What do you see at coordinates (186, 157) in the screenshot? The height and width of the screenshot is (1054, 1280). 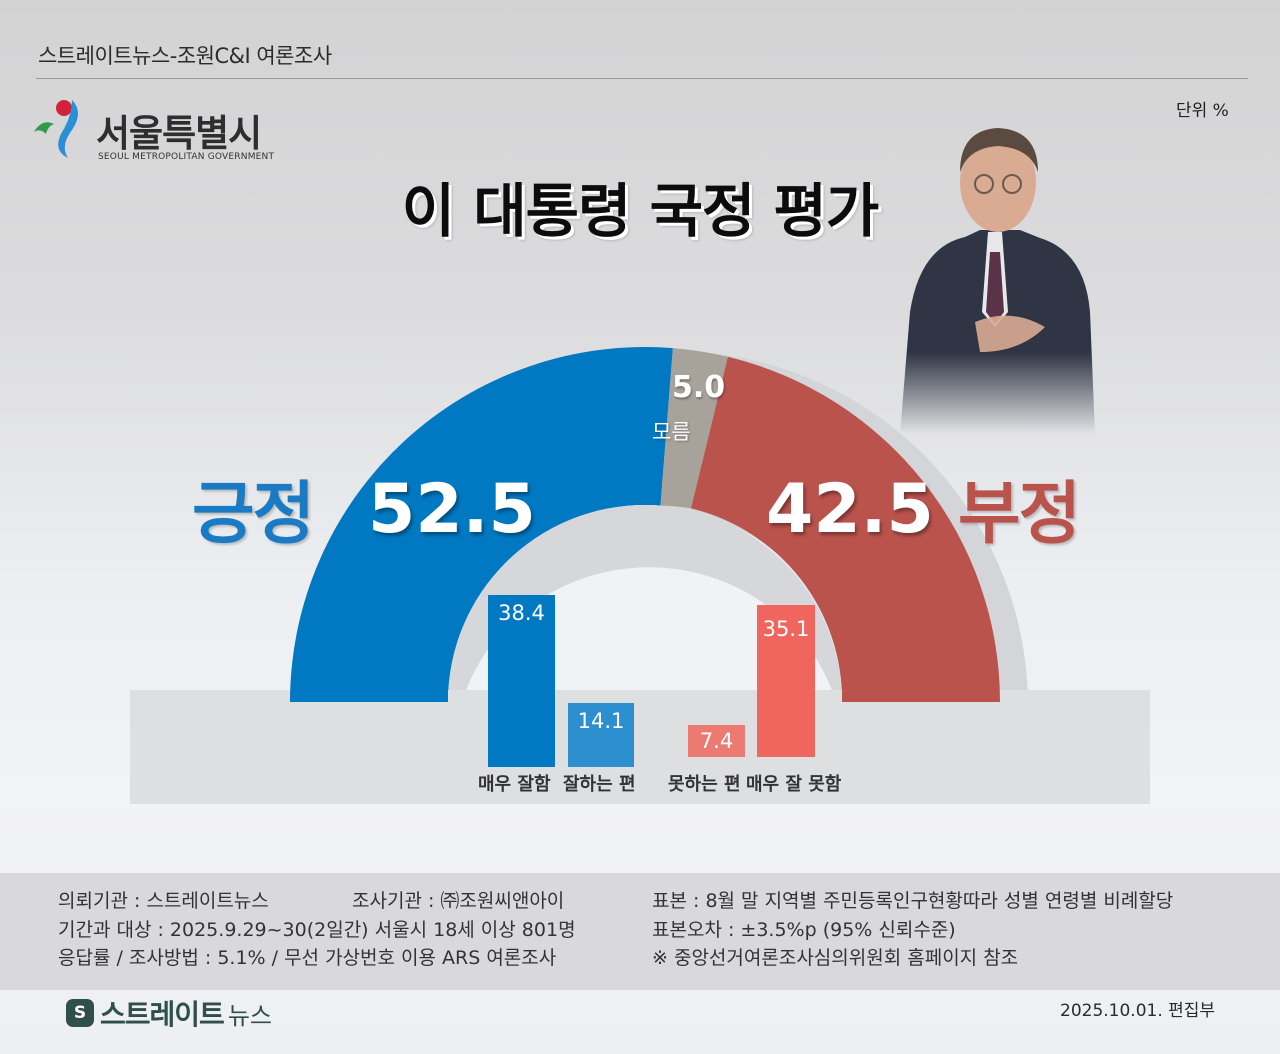 I see `seoul-logo-subtitle: SEOUL METROPOLITAN GOVERNMENT` at bounding box center [186, 157].